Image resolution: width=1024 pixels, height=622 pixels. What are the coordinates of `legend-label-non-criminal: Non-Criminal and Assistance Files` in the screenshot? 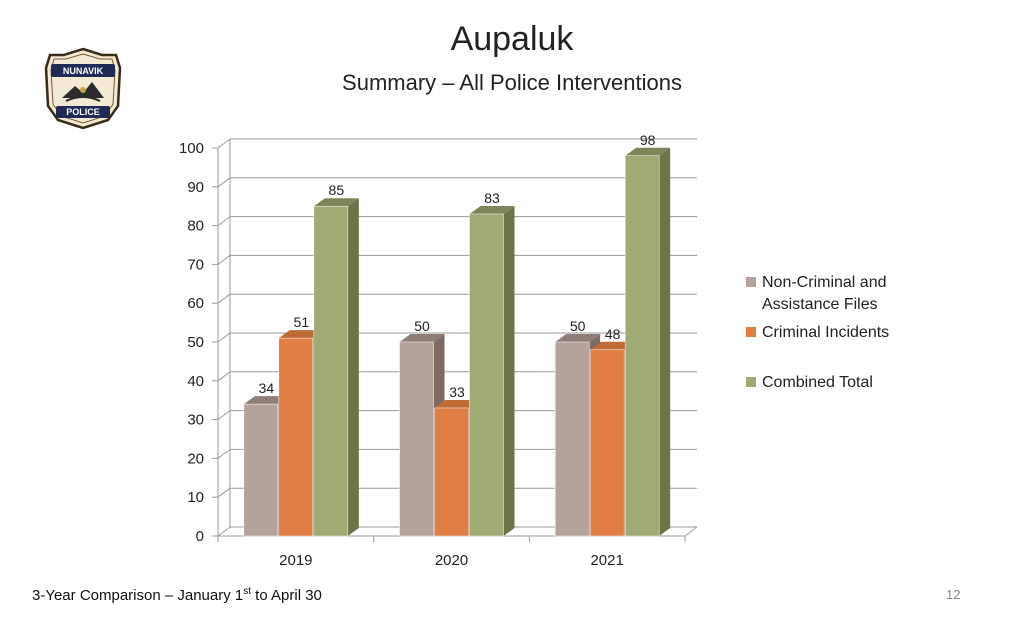 It's located at (824, 294).